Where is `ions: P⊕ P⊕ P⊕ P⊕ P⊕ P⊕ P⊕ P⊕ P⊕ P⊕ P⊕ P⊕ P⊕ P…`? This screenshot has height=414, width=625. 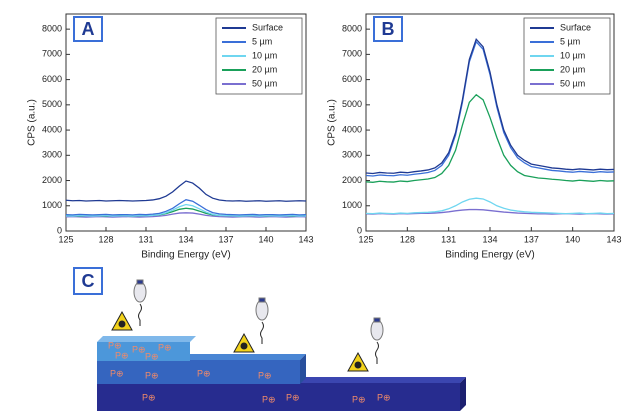 ions: P⊕ P⊕ P⊕ P⊕ P⊕ P⊕ P⊕ P⊕ P⊕ P⊕ P⊕ P⊕ P⊕ P… is located at coordinates (249, 372).